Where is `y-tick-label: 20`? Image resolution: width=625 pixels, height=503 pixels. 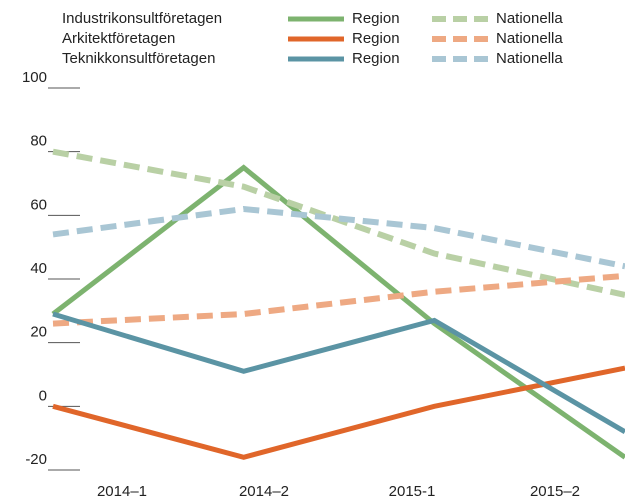 y-tick-label: 20 is located at coordinates (38, 332).